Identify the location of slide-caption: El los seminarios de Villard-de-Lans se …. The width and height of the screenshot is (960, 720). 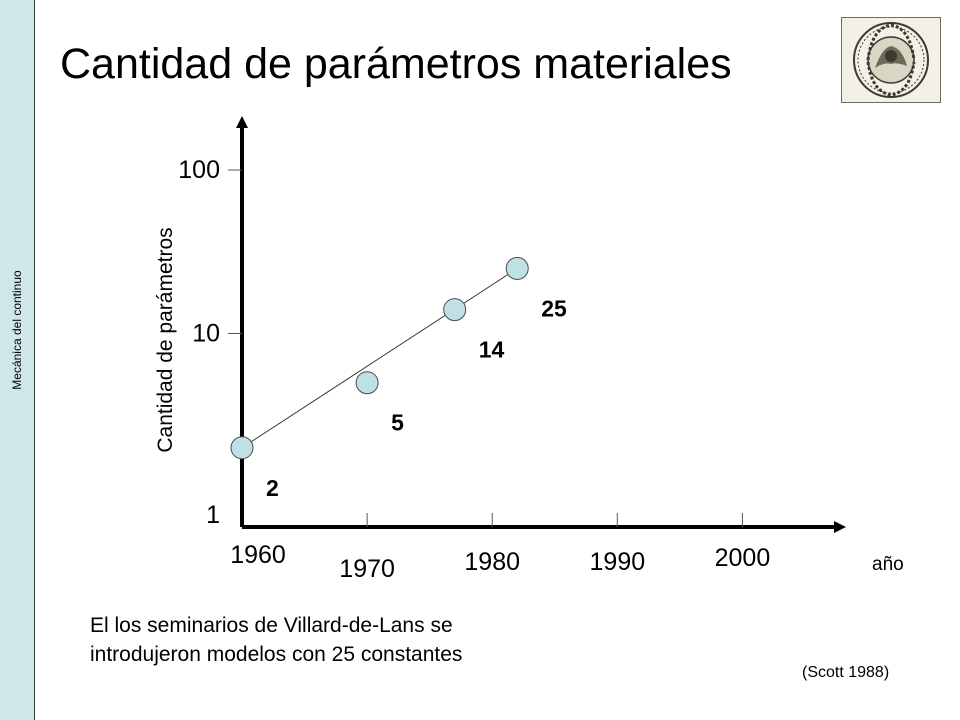
(276, 640).